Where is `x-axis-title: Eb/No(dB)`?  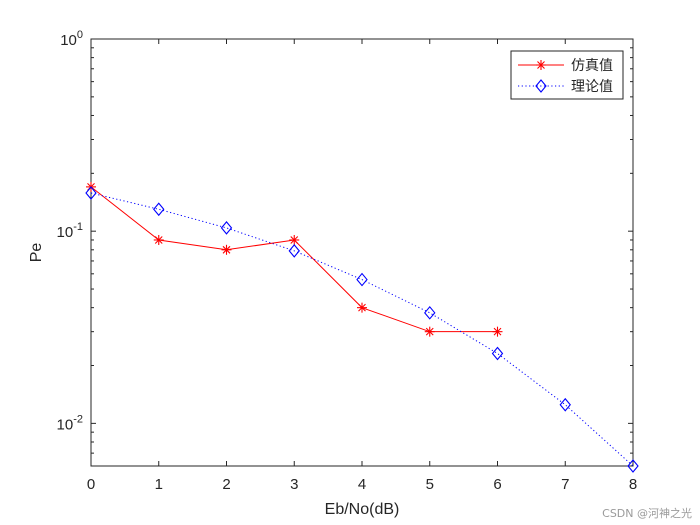
x-axis-title: Eb/No(dB) is located at coordinates (362, 509).